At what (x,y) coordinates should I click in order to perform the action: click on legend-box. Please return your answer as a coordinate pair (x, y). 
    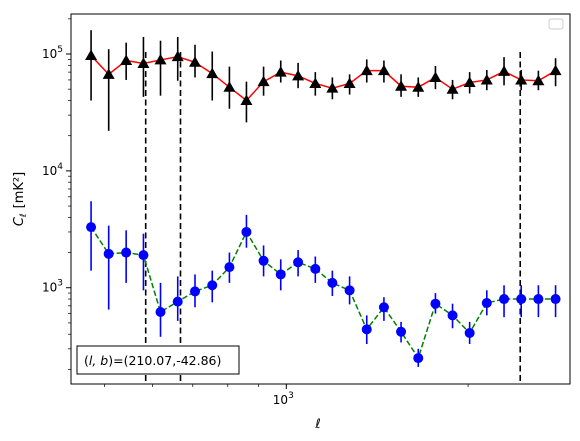
    Looking at the image, I should click on (556, 24).